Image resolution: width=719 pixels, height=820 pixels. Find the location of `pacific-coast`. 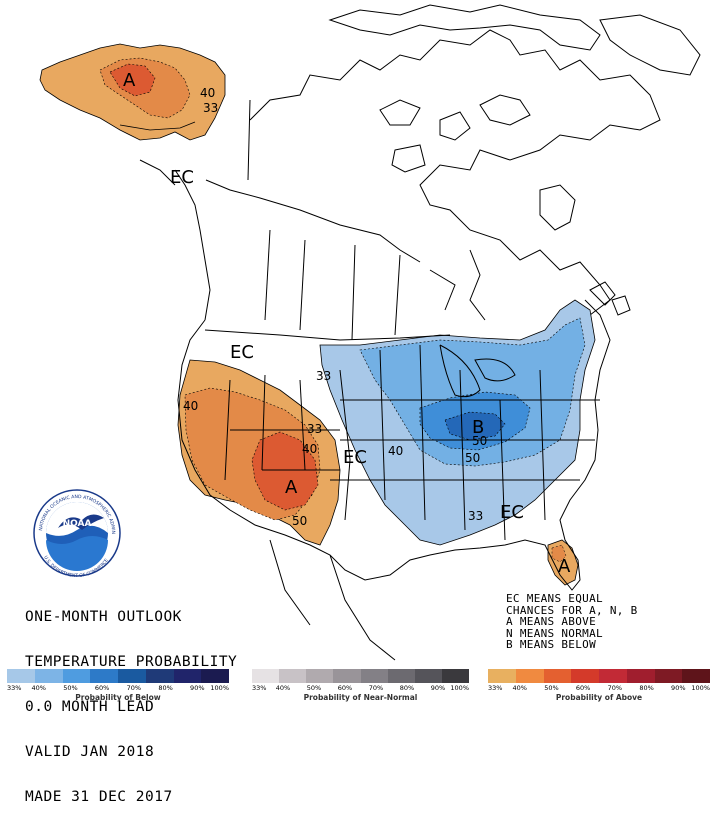

pacific-coast is located at coordinates (175, 240).